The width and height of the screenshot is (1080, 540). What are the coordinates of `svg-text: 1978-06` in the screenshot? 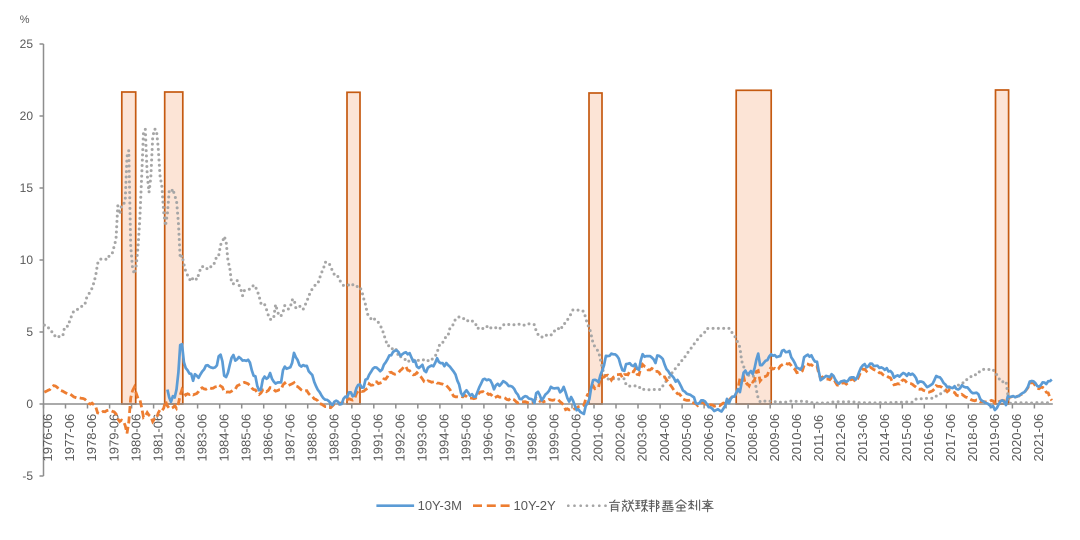 It's located at (91, 438).